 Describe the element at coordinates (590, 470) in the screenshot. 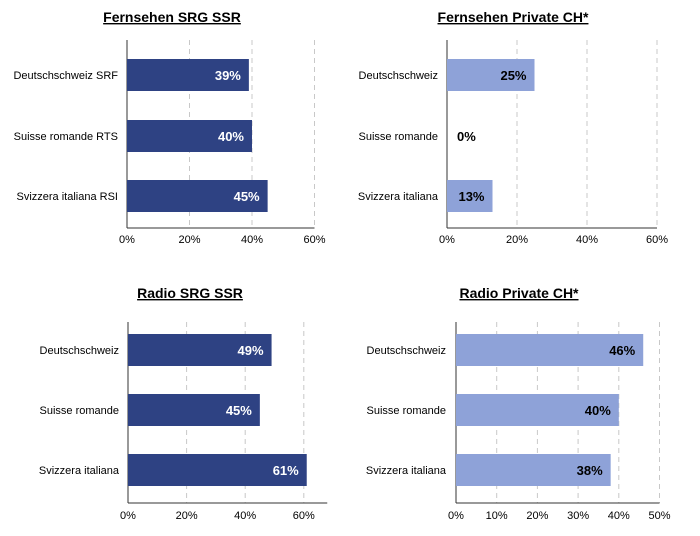

I see `data-label: 38%` at that location.